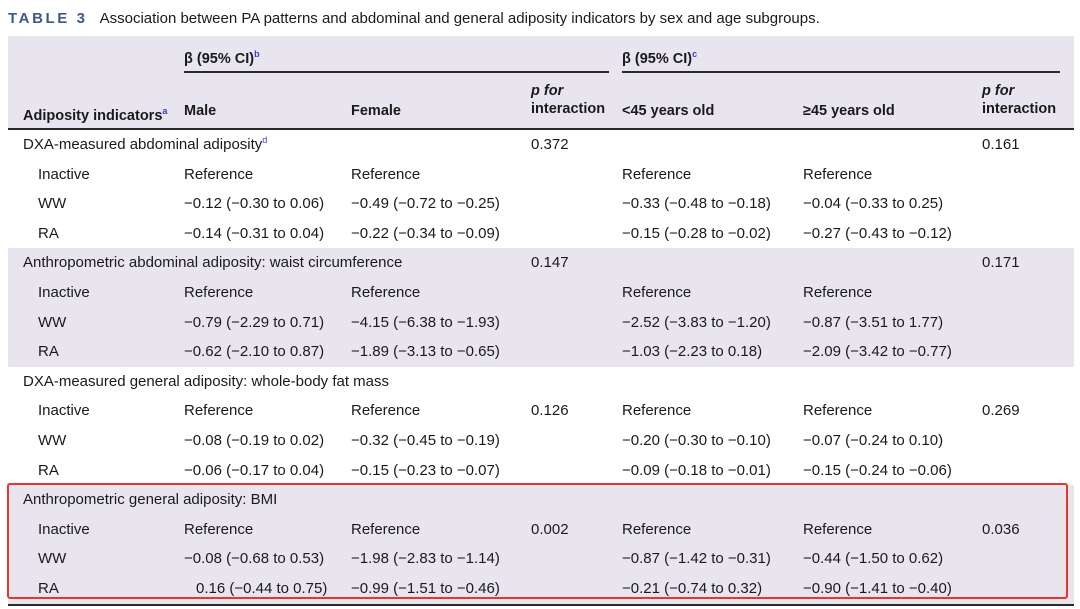  What do you see at coordinates (873, 559) in the screenshot?
I see `cell-45-and-over: −0.44 (−1.50 to 0.62)` at bounding box center [873, 559].